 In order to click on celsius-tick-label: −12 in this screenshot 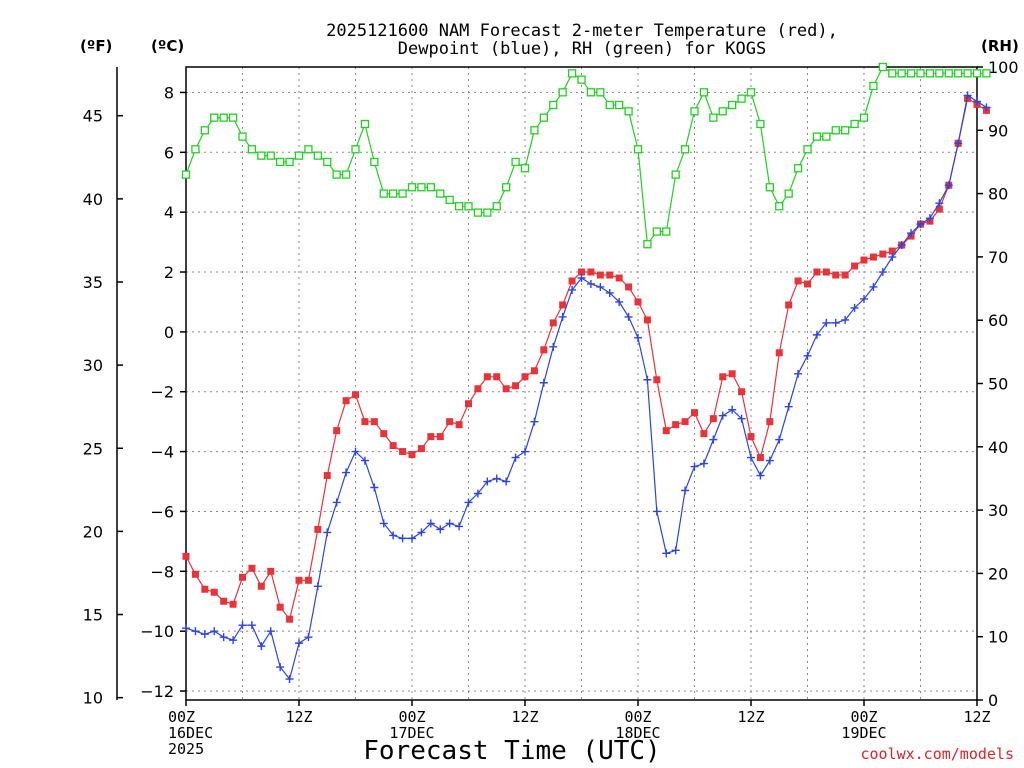, I will do `click(157, 691)`.